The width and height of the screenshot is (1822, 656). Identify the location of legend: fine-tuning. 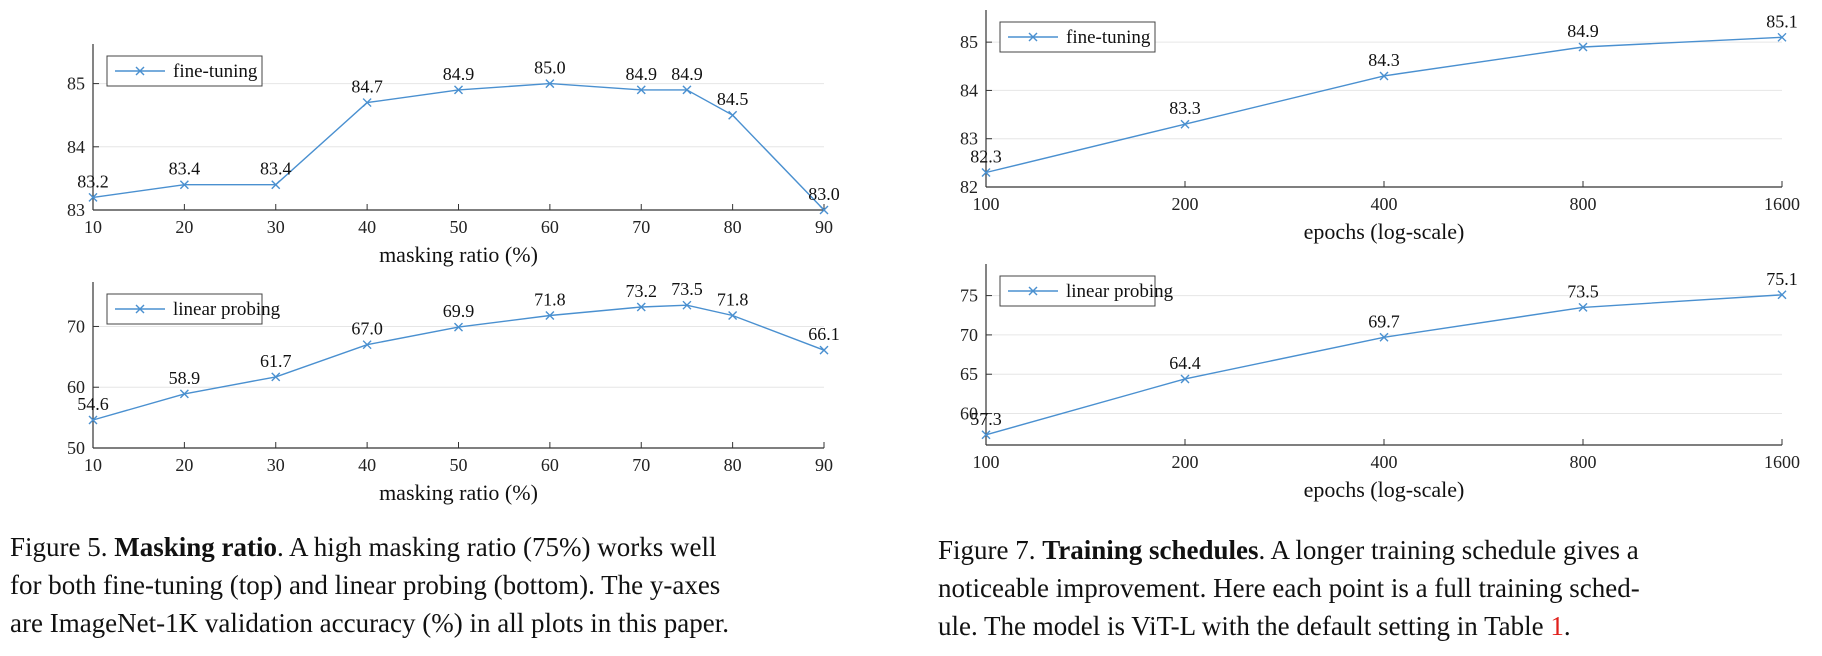
(184, 71).